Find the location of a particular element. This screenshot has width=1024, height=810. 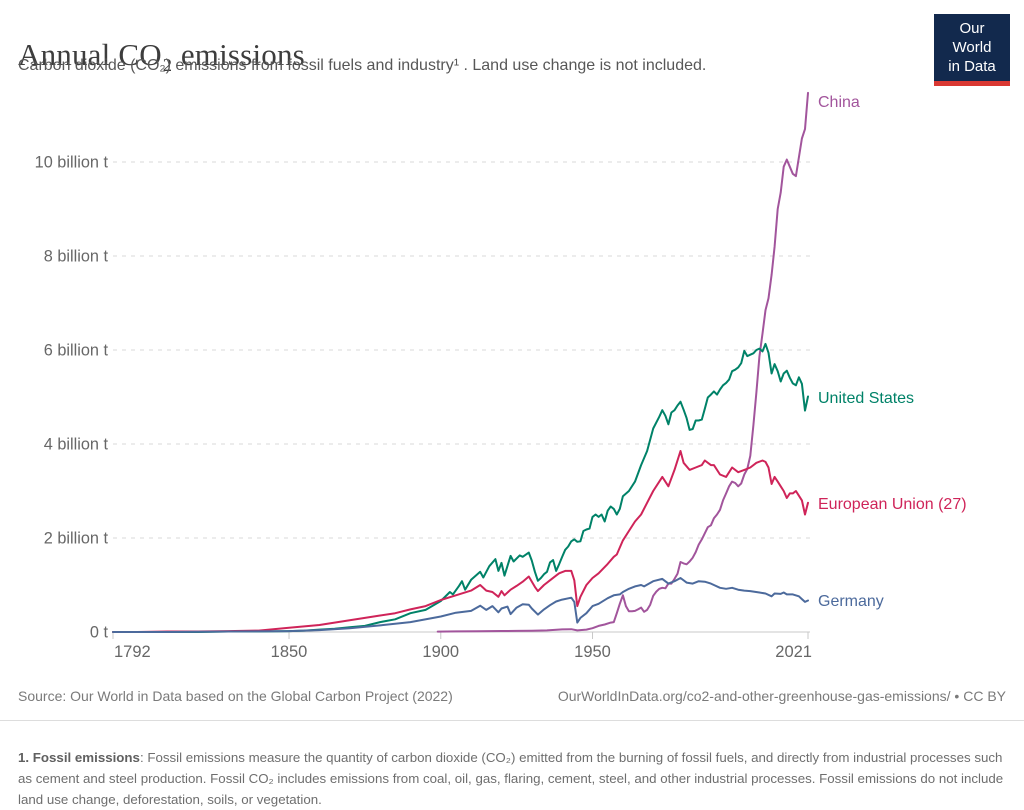

series-end-label-china: China is located at coordinates (839, 102).